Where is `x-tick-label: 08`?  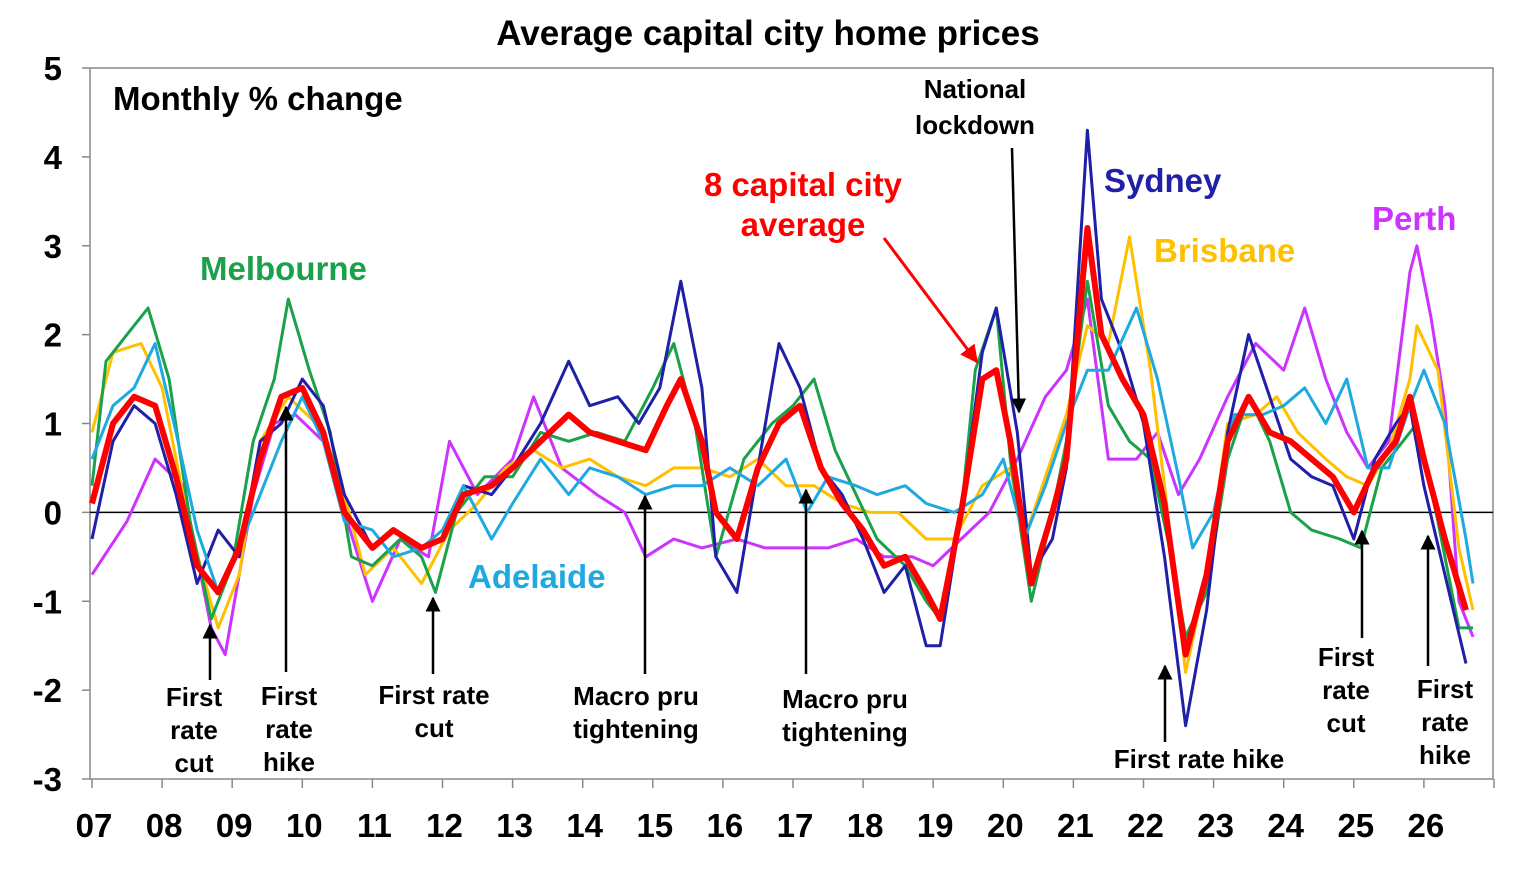 x-tick-label: 08 is located at coordinates (164, 825).